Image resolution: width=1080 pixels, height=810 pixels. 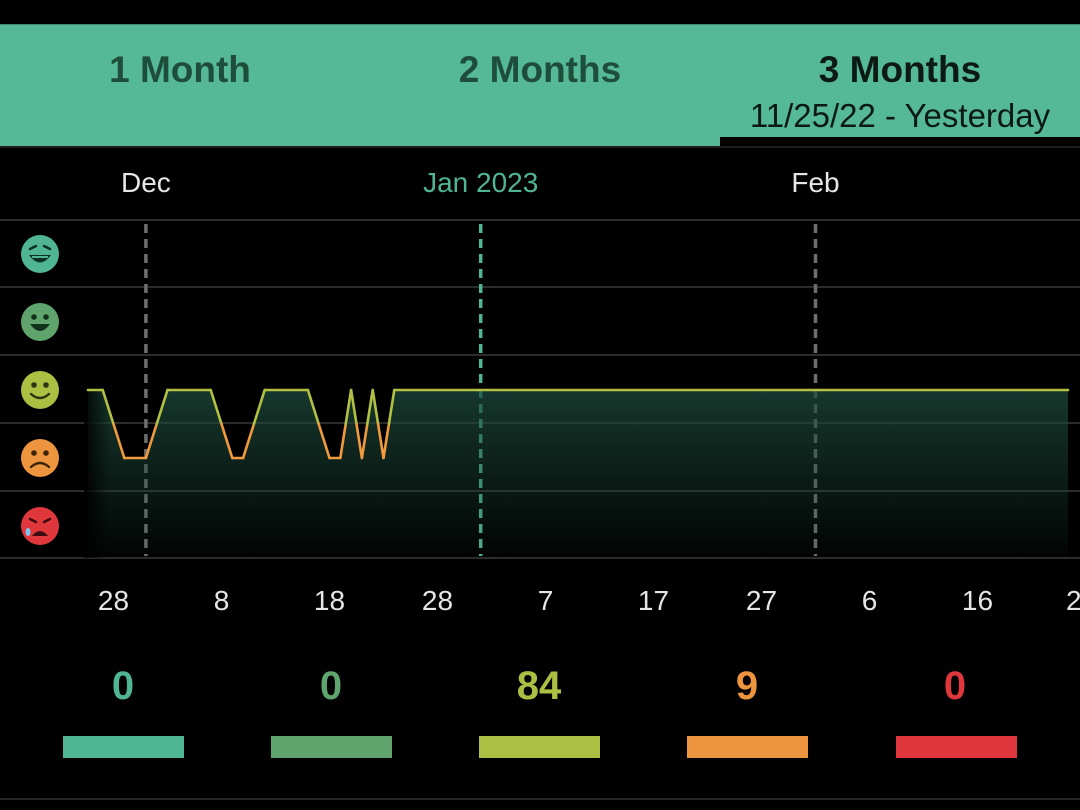 What do you see at coordinates (900, 142) in the screenshot?
I see `active-tab-indicator` at bounding box center [900, 142].